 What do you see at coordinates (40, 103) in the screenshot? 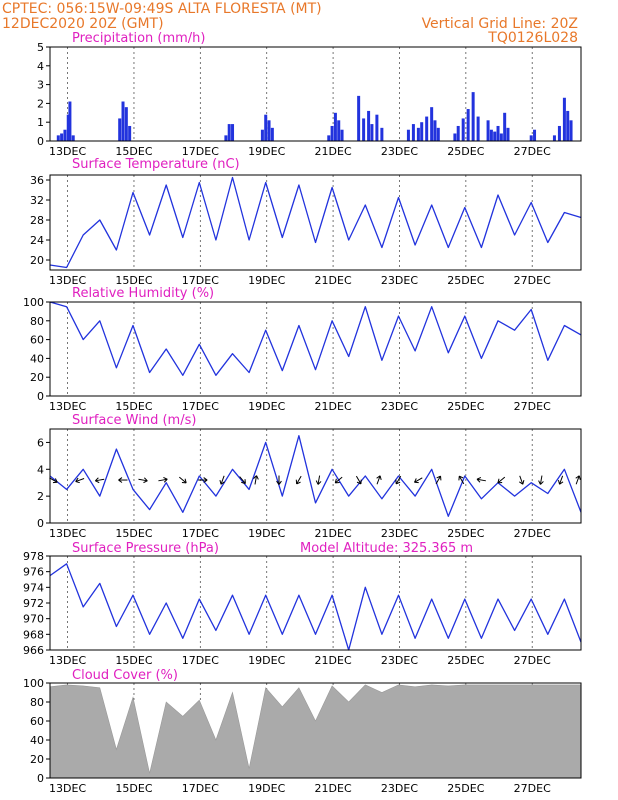
I see `precipitation-ytick-label-2: 2` at bounding box center [40, 103].